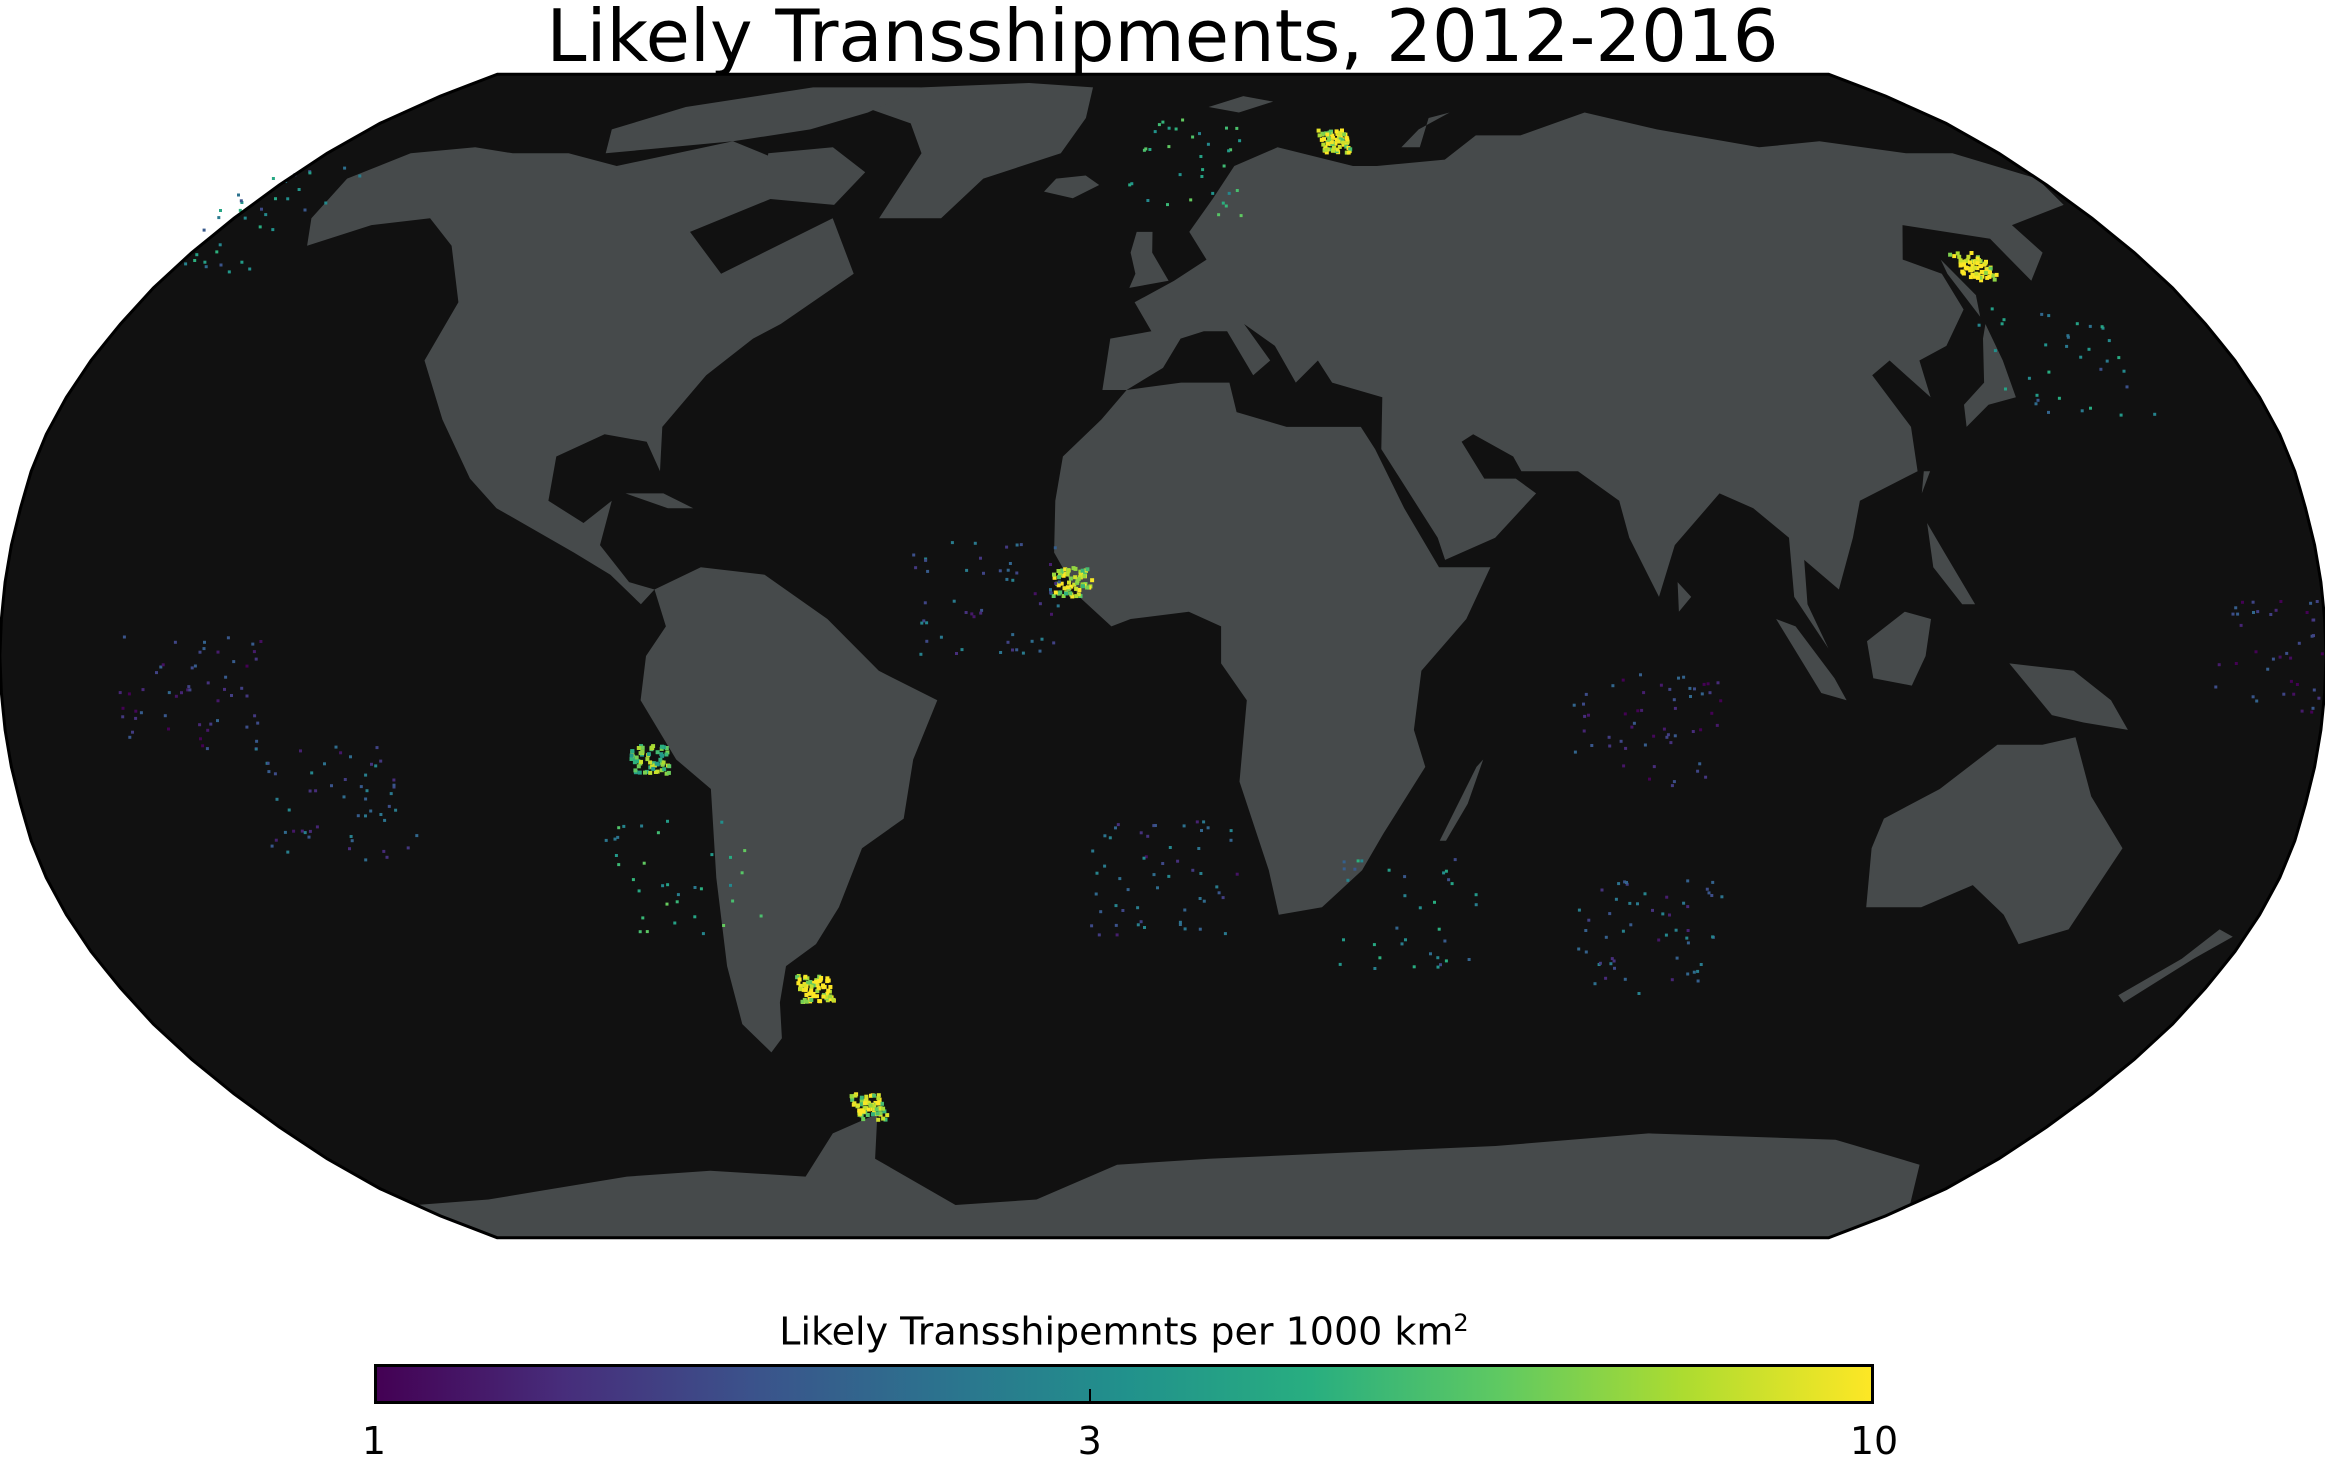  I want to click on land-new-zealand, so click(2175, 966).